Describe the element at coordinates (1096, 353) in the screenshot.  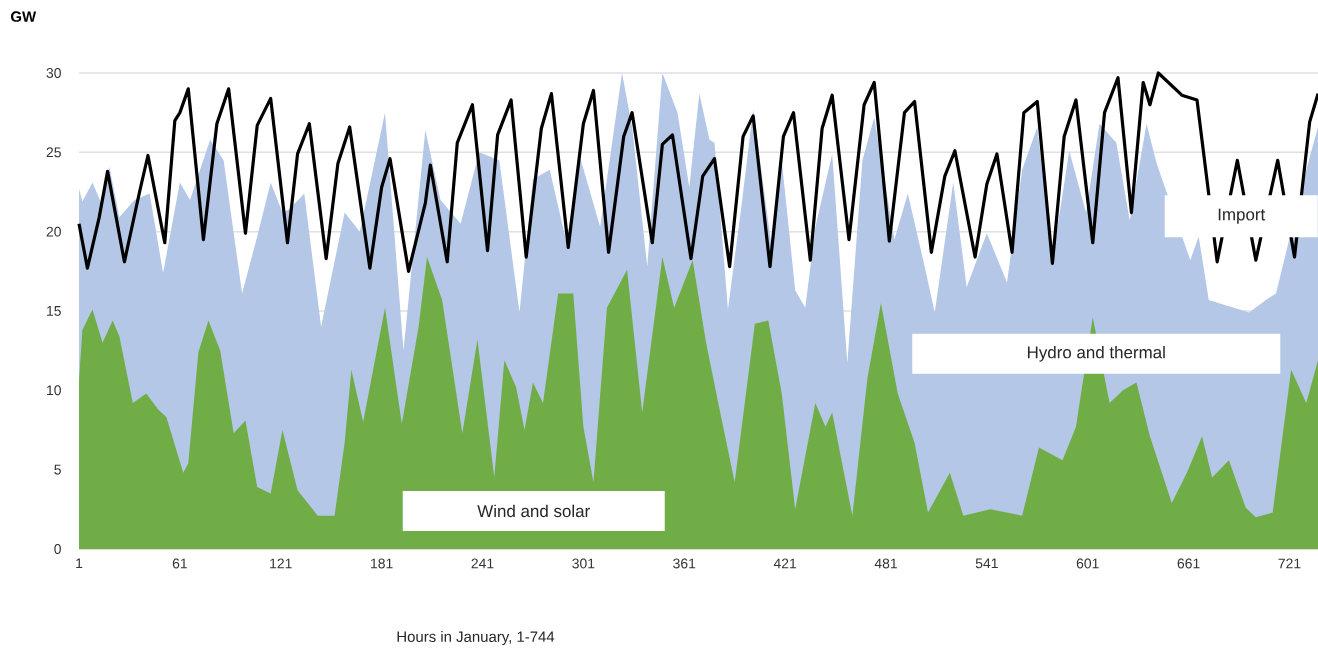
I see `series-label: Hydro and thermal` at that location.